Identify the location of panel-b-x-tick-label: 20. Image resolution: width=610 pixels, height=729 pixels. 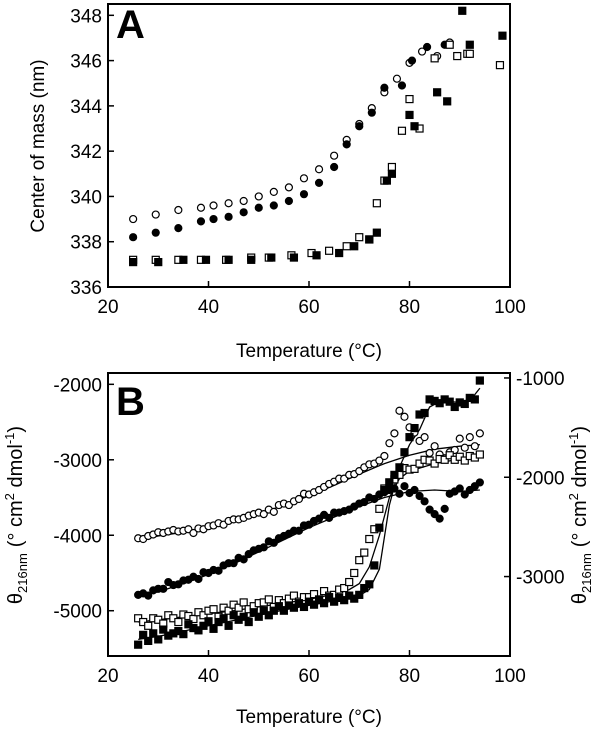
(107, 676).